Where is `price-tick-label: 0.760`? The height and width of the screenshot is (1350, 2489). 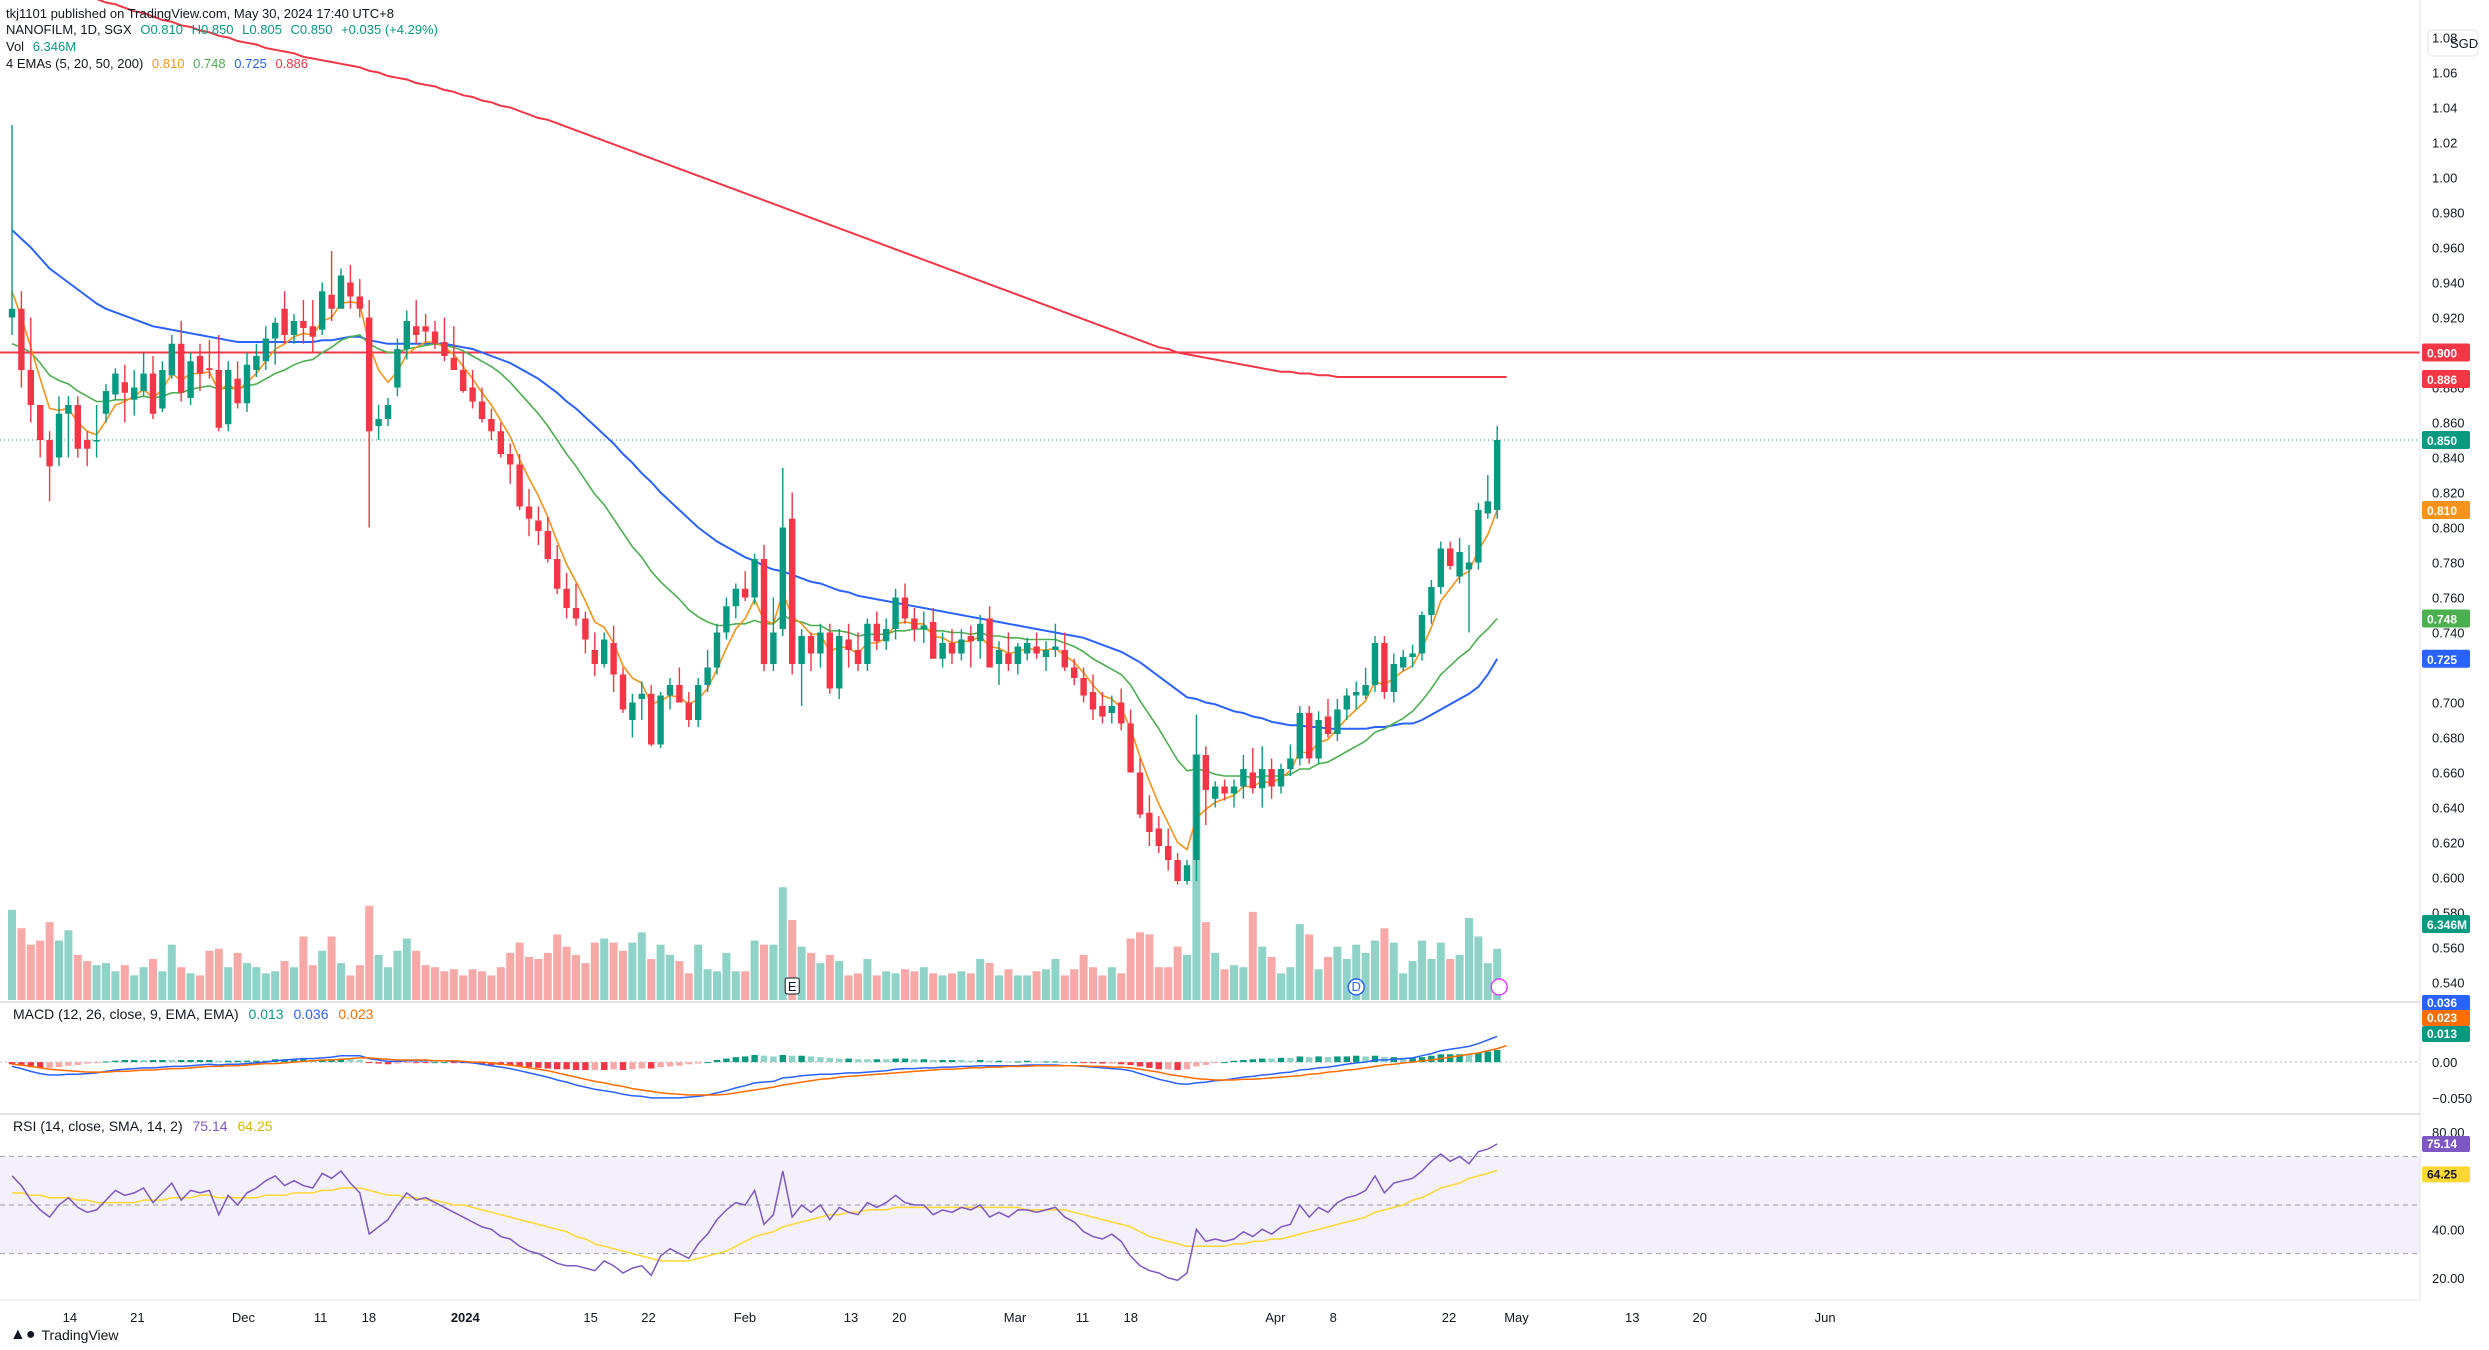
price-tick-label: 0.760 is located at coordinates (2448, 598).